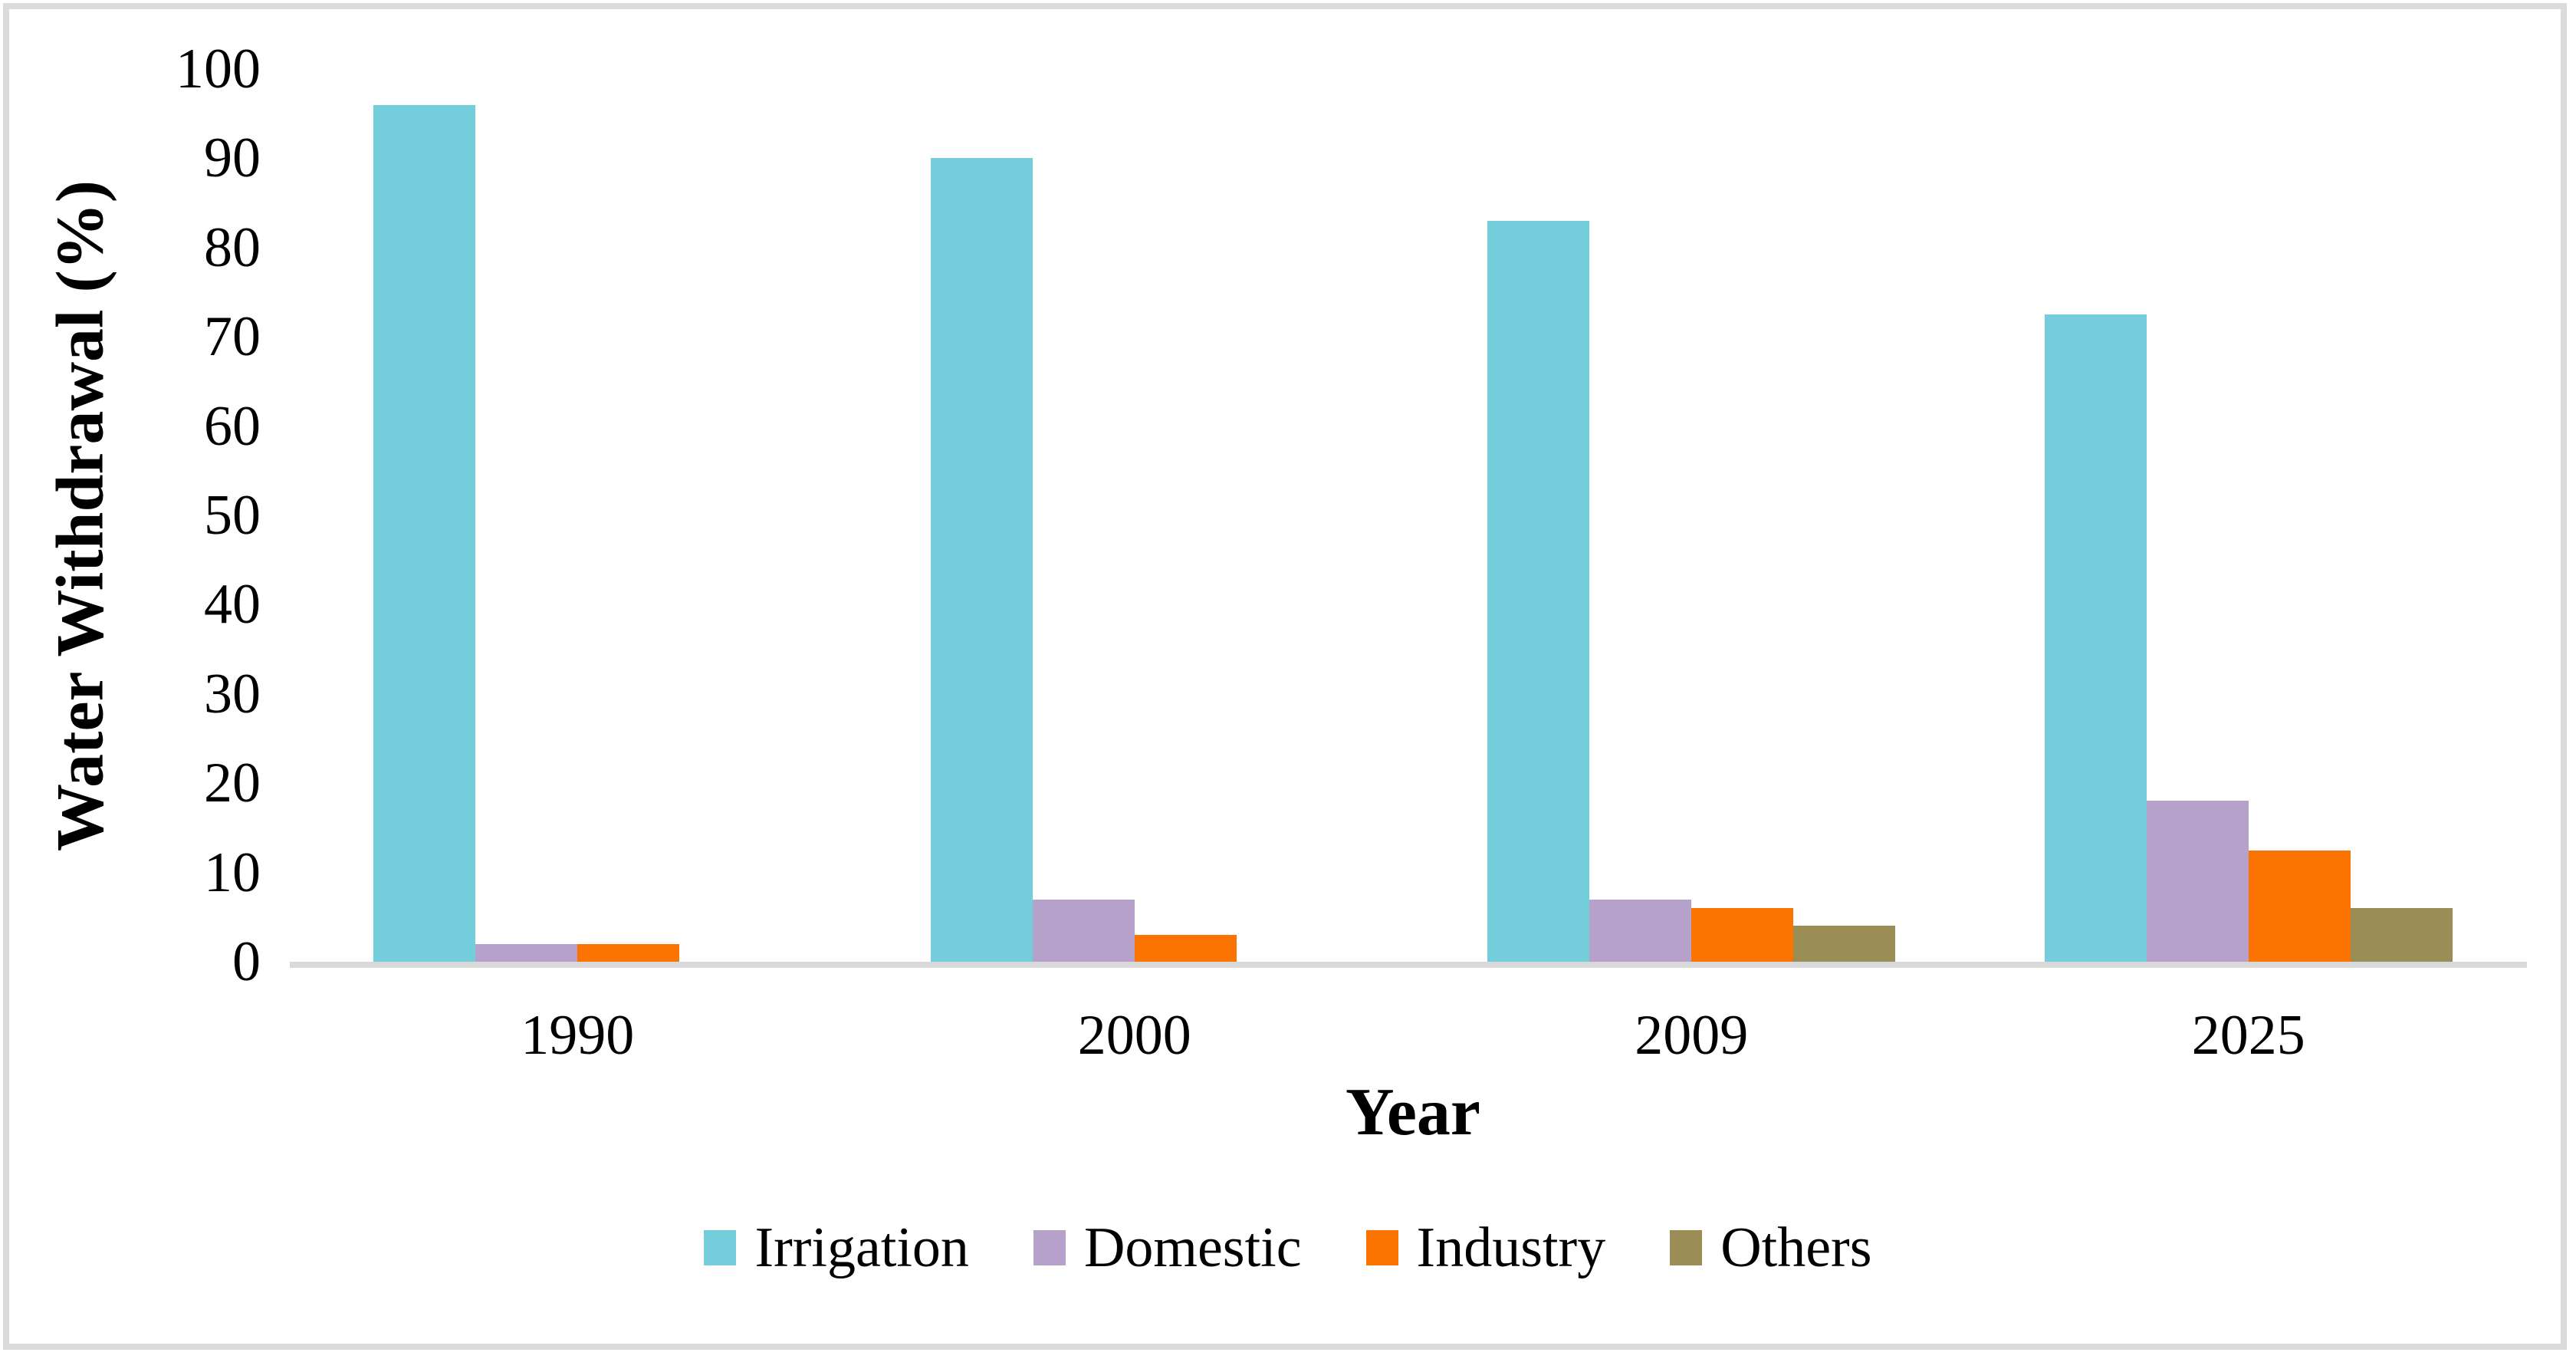 The height and width of the screenshot is (1359, 2576). Describe the element at coordinates (1539, 591) in the screenshot. I see `bar-irrigation-2009` at that location.